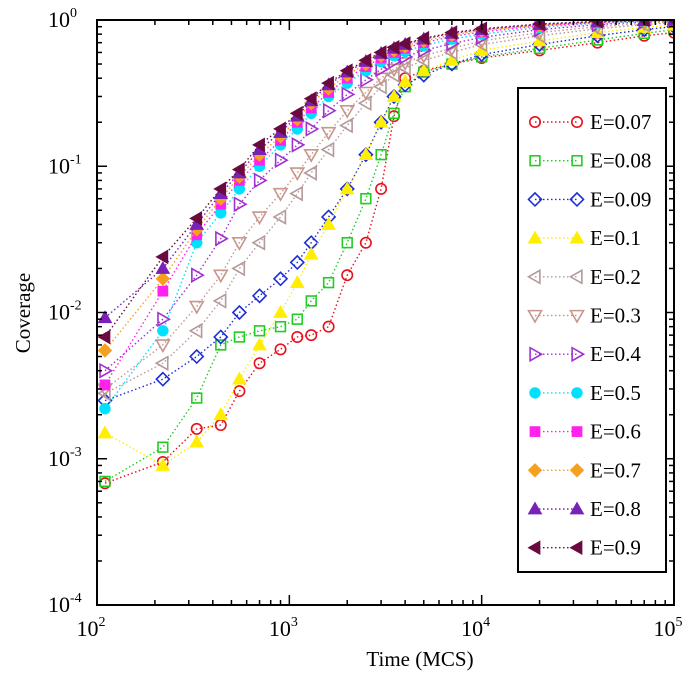  What do you see at coordinates (475, 628) in the screenshot?
I see `x-tick-label: 10⁴` at bounding box center [475, 628].